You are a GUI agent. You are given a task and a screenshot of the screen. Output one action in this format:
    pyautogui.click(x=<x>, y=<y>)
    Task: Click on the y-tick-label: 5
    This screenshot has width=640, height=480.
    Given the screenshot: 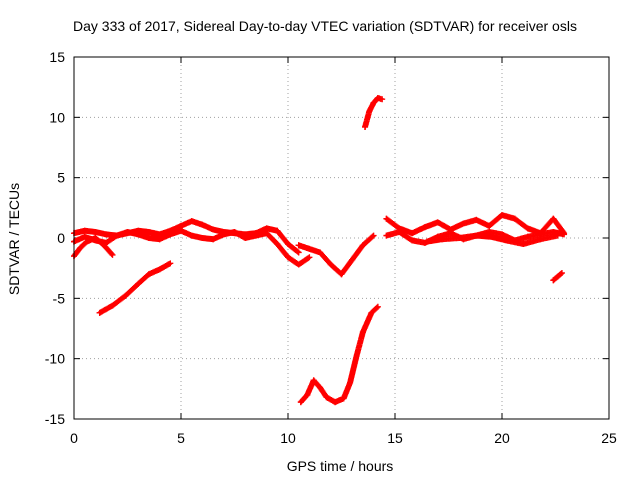 What is the action you would take?
    pyautogui.click(x=61, y=178)
    